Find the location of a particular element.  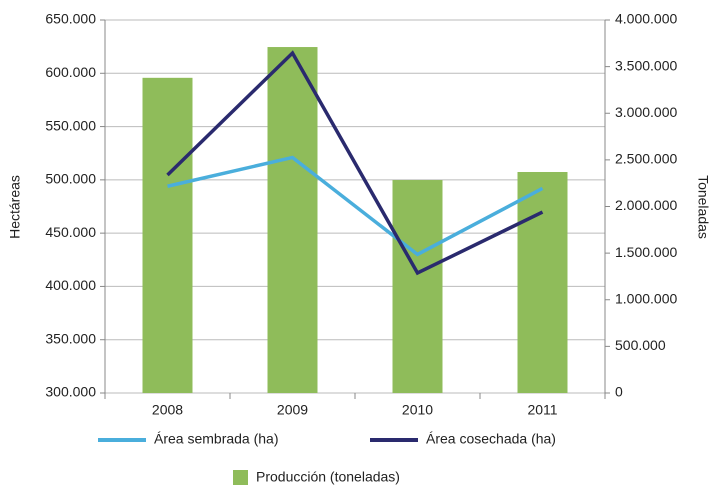

y2-tick-label: 1.500.000 is located at coordinates (646, 252).